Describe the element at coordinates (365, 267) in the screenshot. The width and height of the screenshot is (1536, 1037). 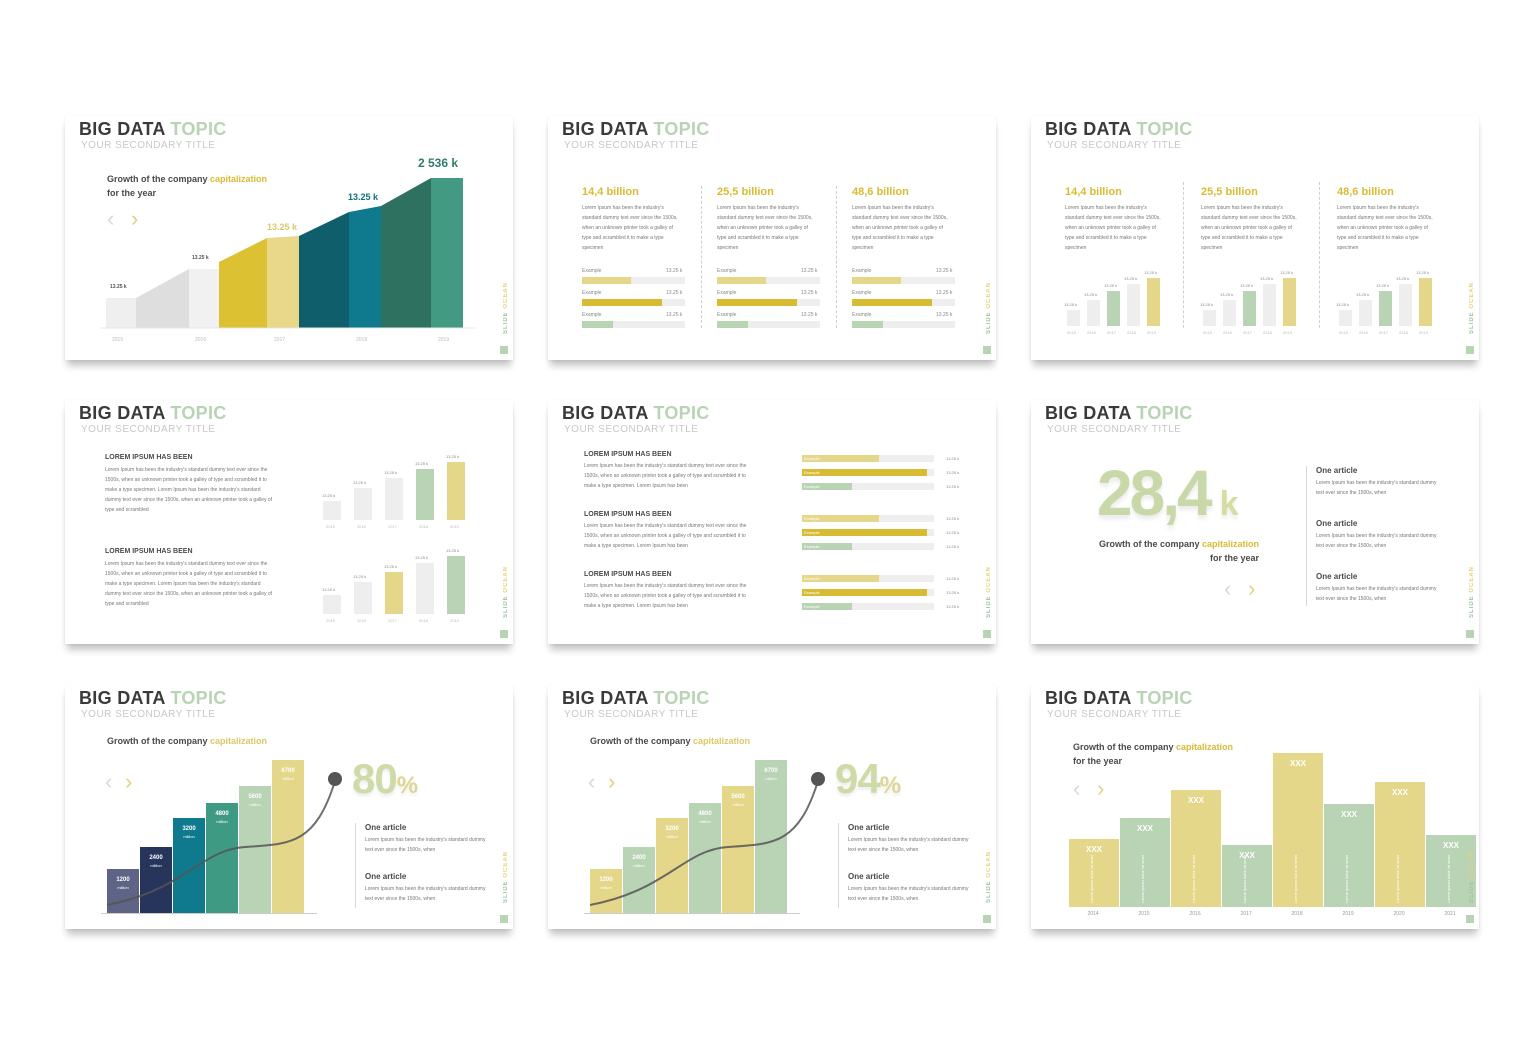
I see `segment-2018` at that location.